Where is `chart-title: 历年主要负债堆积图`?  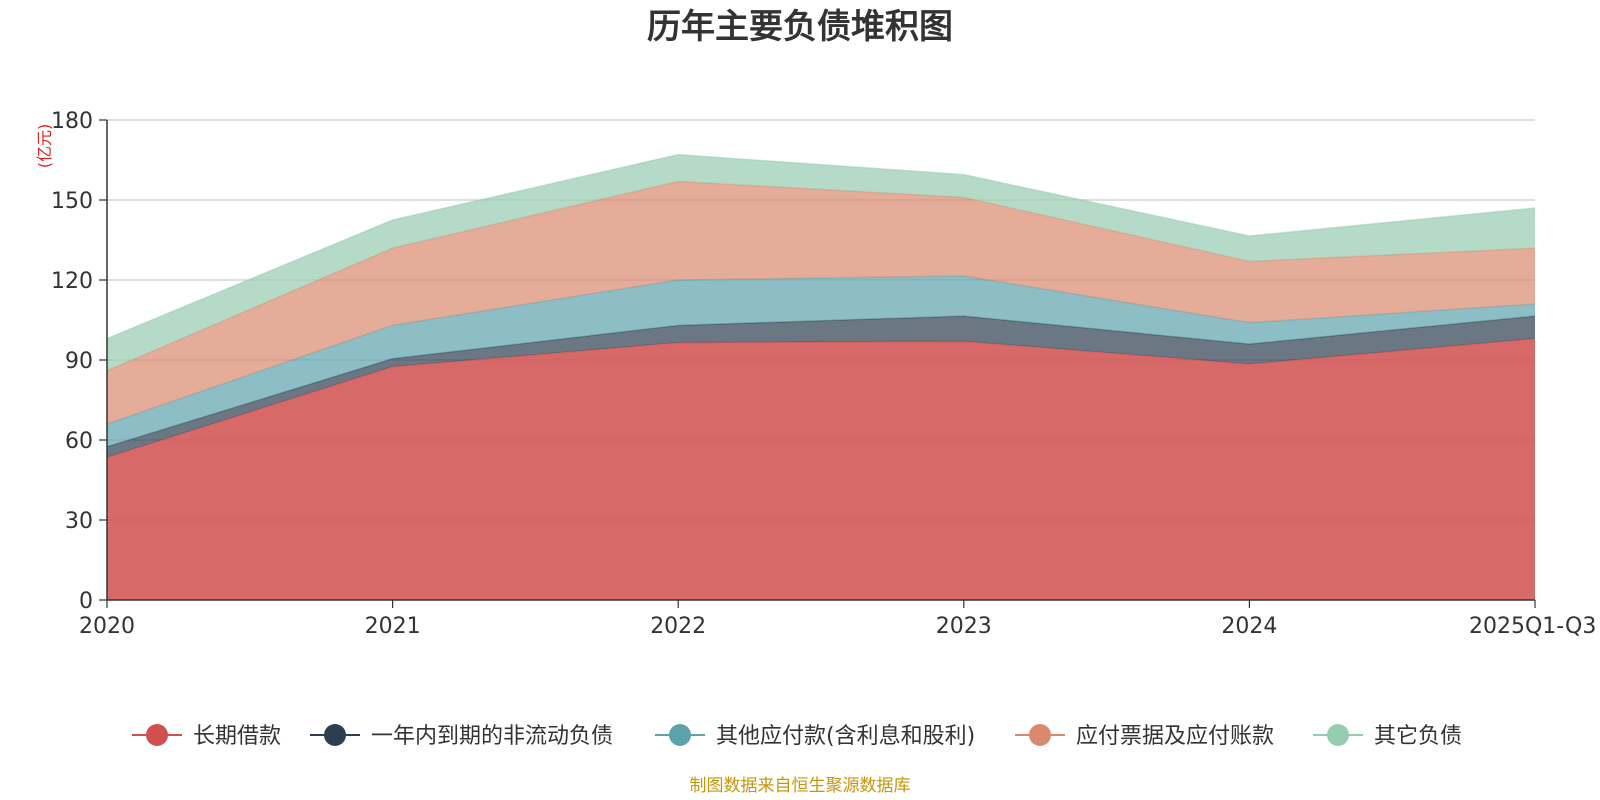 chart-title: 历年主要负债堆积图 is located at coordinates (800, 27).